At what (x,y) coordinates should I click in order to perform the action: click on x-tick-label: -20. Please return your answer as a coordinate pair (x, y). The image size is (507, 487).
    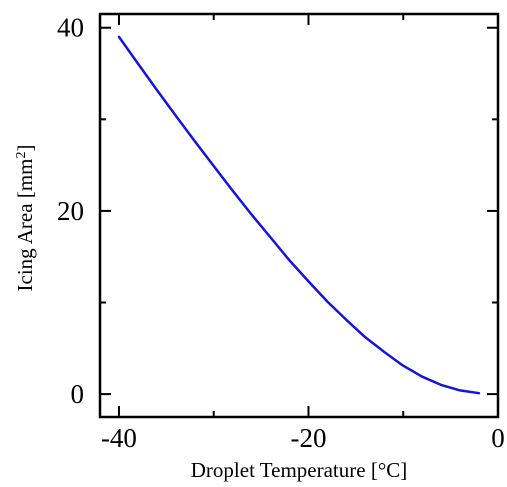
    Looking at the image, I should click on (308, 438).